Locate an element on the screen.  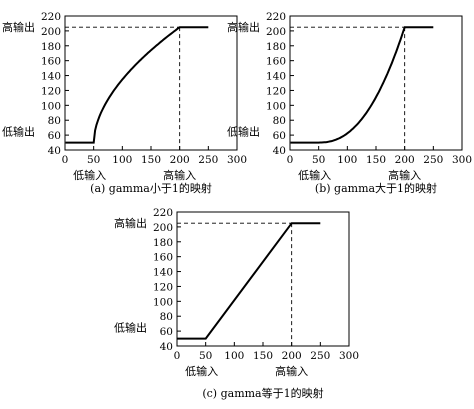
chart-caption: (b) gamma大于1的映射 is located at coordinates (376, 188).